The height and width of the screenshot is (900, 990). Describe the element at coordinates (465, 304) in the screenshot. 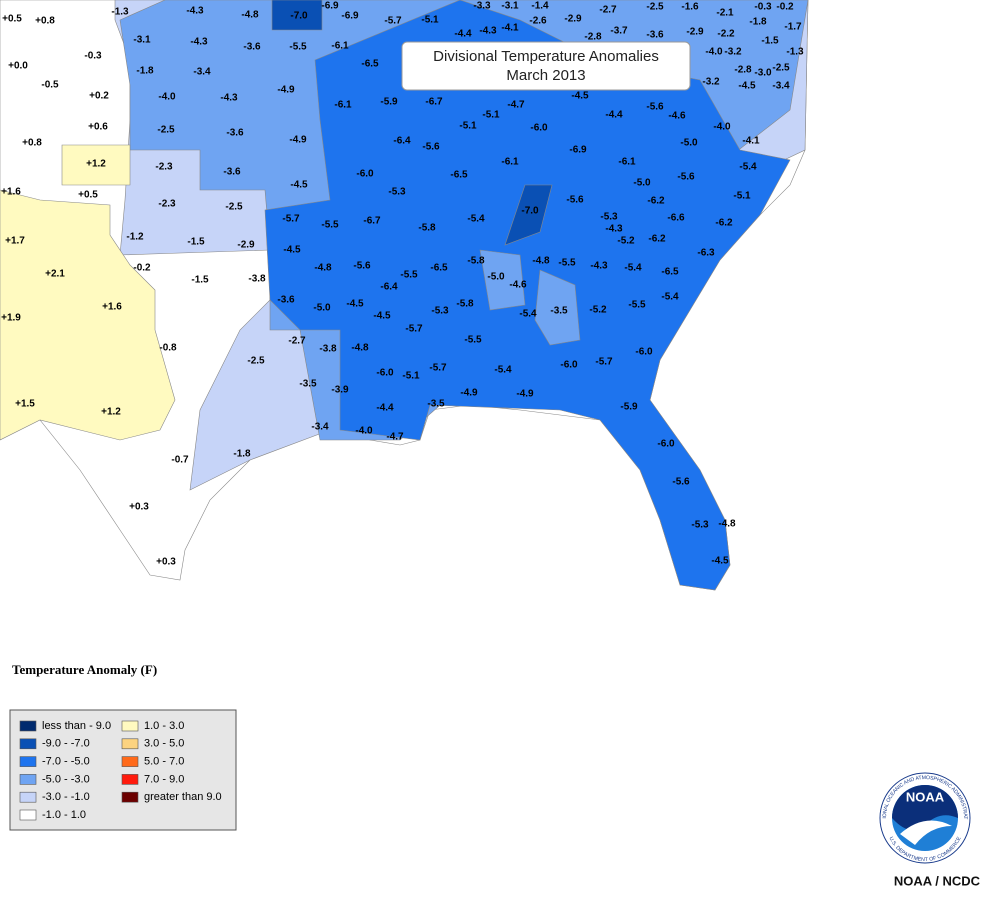

I see `anomaly-label: -5.8` at that location.